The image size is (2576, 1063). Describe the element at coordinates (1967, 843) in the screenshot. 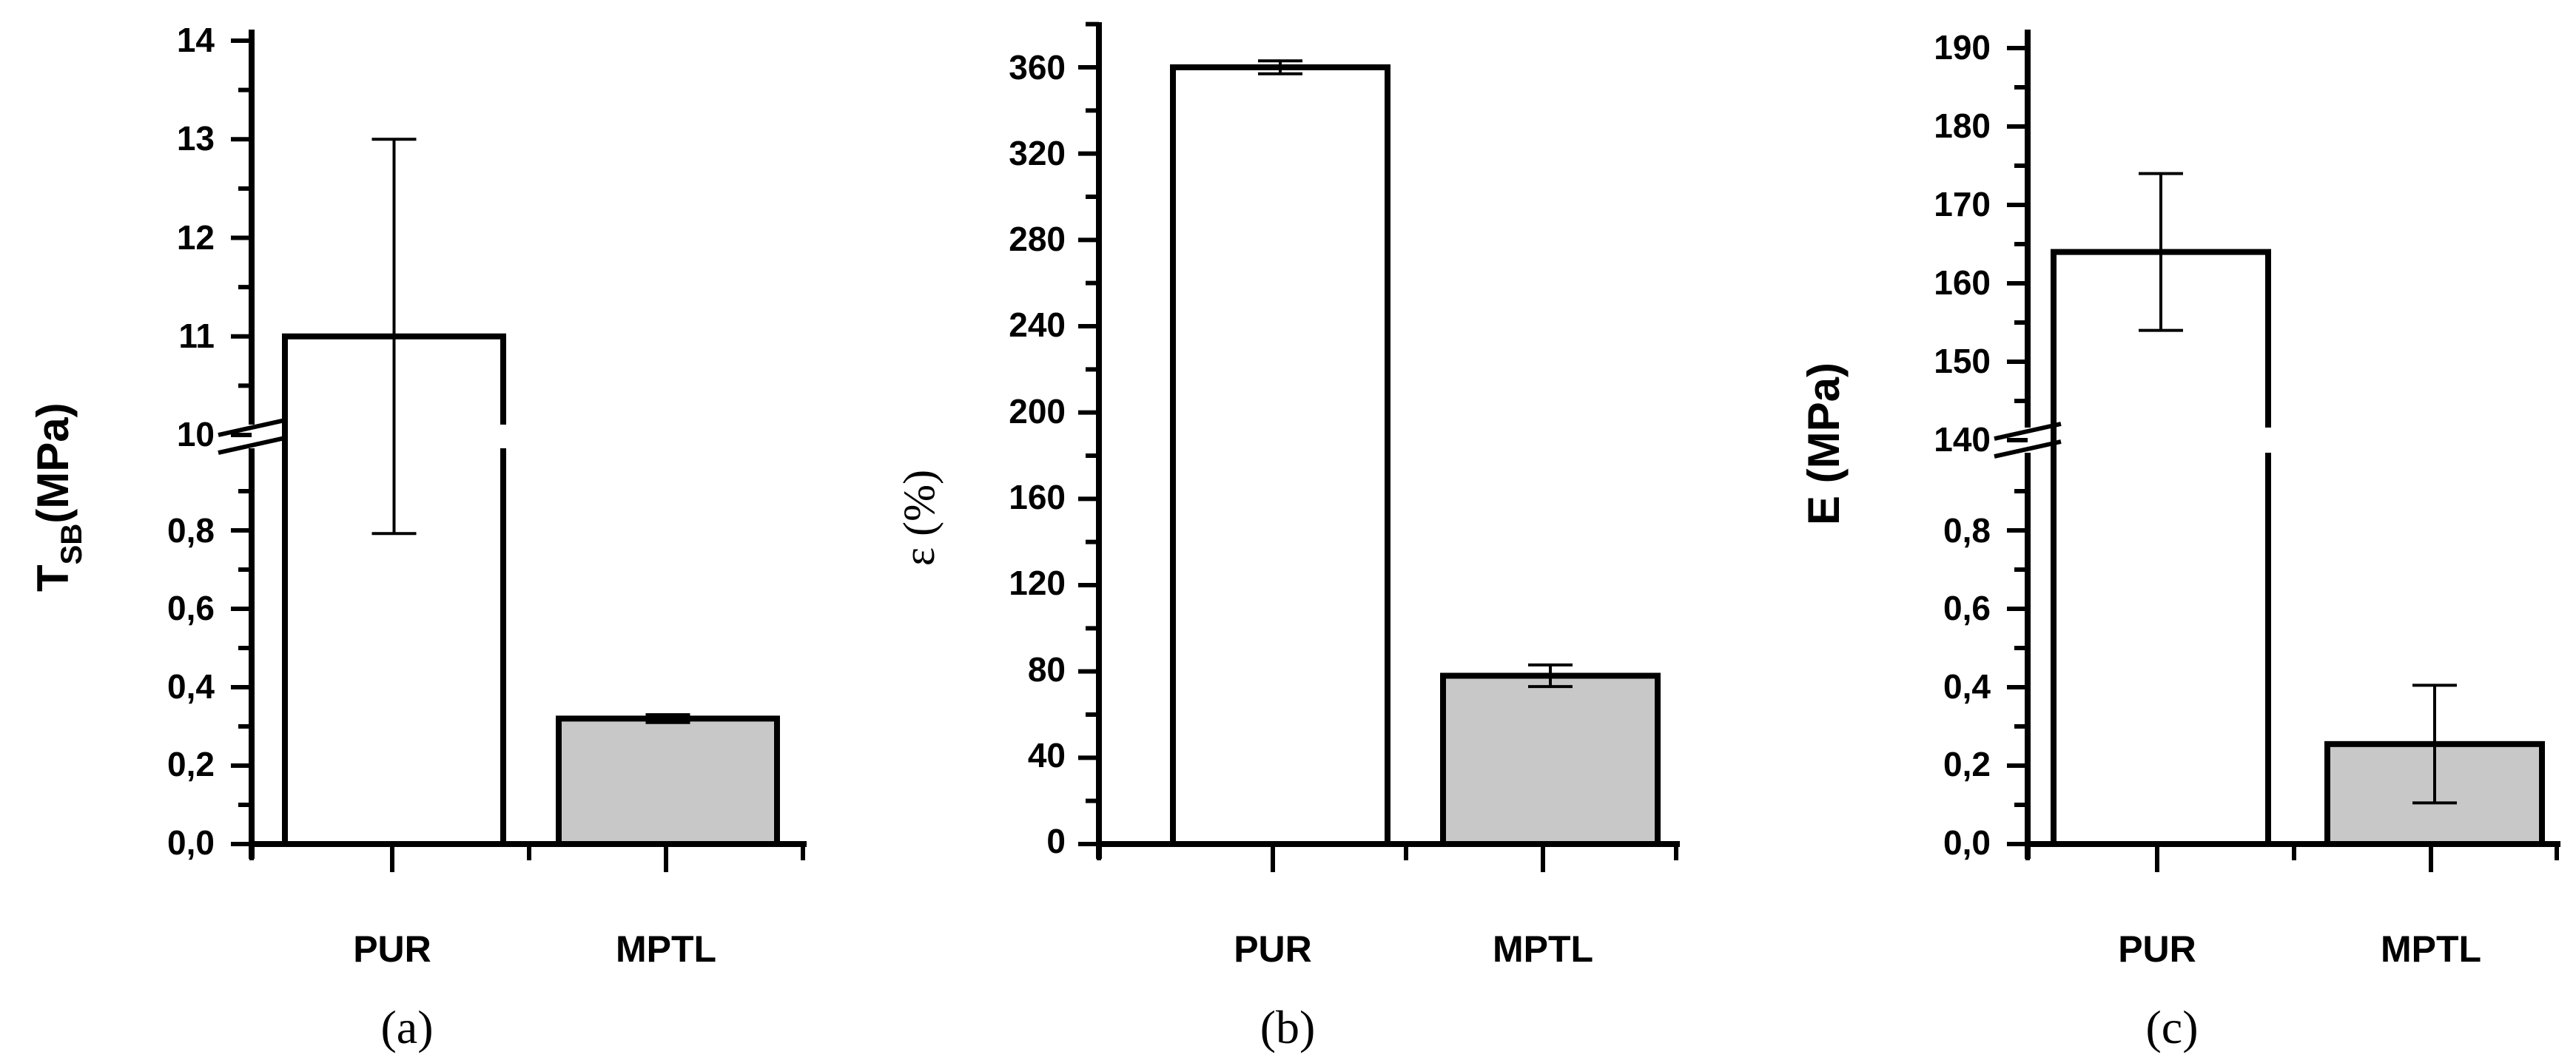

I see `c-tick-label-0-0: 0,0` at that location.